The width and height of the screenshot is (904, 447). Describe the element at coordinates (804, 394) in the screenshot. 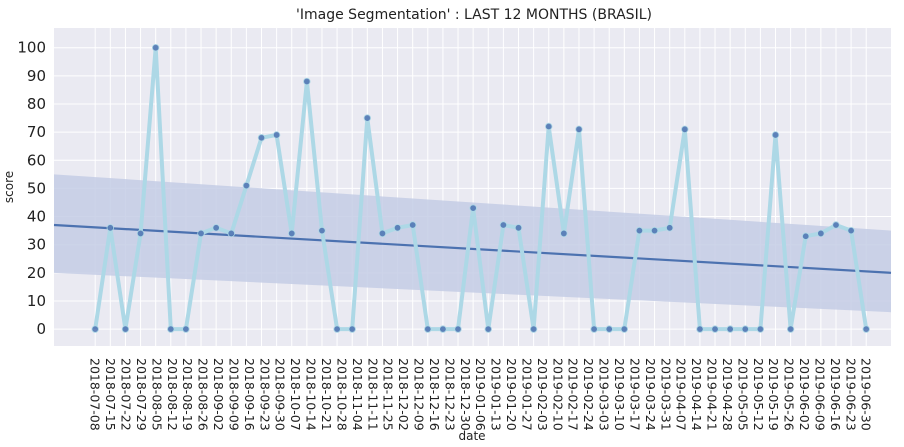

I see `x-tick-label: 2019-06-02` at that location.